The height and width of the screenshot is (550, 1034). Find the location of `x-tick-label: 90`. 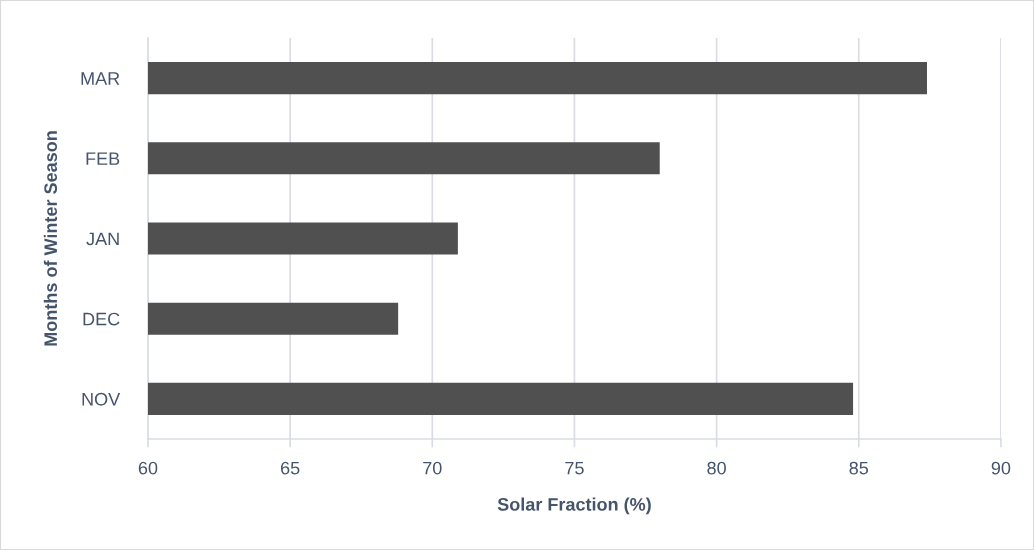

x-tick-label: 90 is located at coordinates (1001, 468).